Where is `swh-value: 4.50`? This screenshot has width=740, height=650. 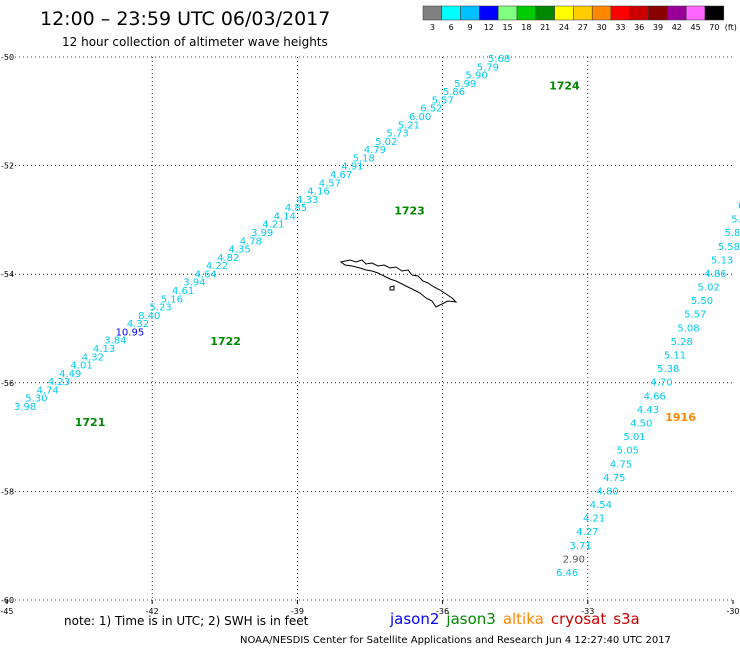 swh-value: 4.50 is located at coordinates (641, 423).